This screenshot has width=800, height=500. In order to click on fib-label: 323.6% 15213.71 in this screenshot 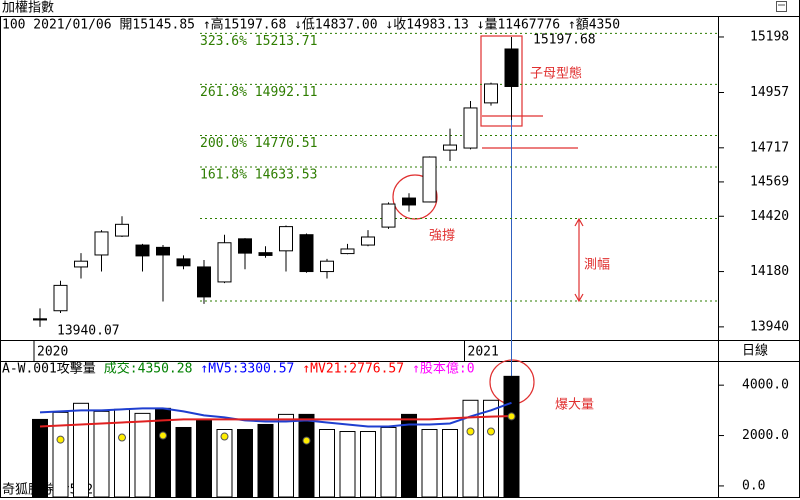, I will do `click(258, 41)`.